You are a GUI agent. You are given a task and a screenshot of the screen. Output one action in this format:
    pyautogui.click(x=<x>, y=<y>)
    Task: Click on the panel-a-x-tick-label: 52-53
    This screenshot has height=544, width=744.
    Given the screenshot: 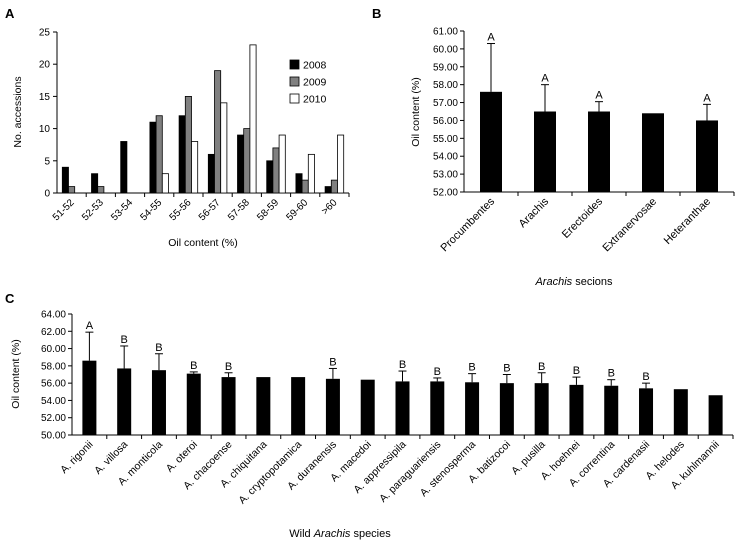 What is the action you would take?
    pyautogui.click(x=93, y=210)
    